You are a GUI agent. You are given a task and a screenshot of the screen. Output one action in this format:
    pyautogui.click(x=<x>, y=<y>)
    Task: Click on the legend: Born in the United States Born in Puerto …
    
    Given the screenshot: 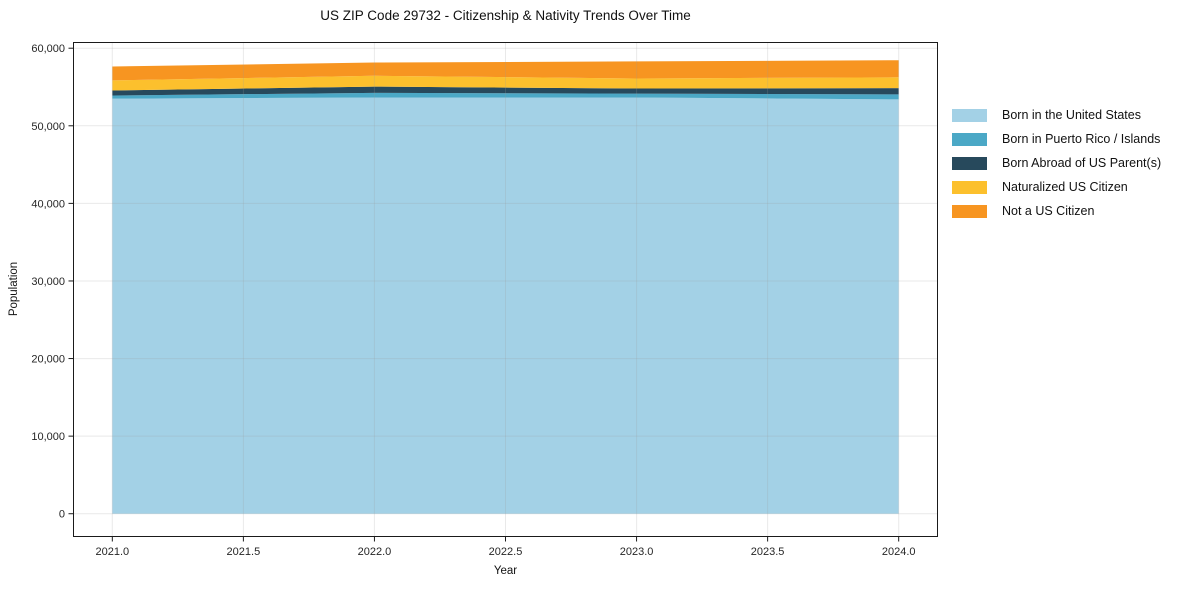 What is the action you would take?
    pyautogui.click(x=1056, y=163)
    